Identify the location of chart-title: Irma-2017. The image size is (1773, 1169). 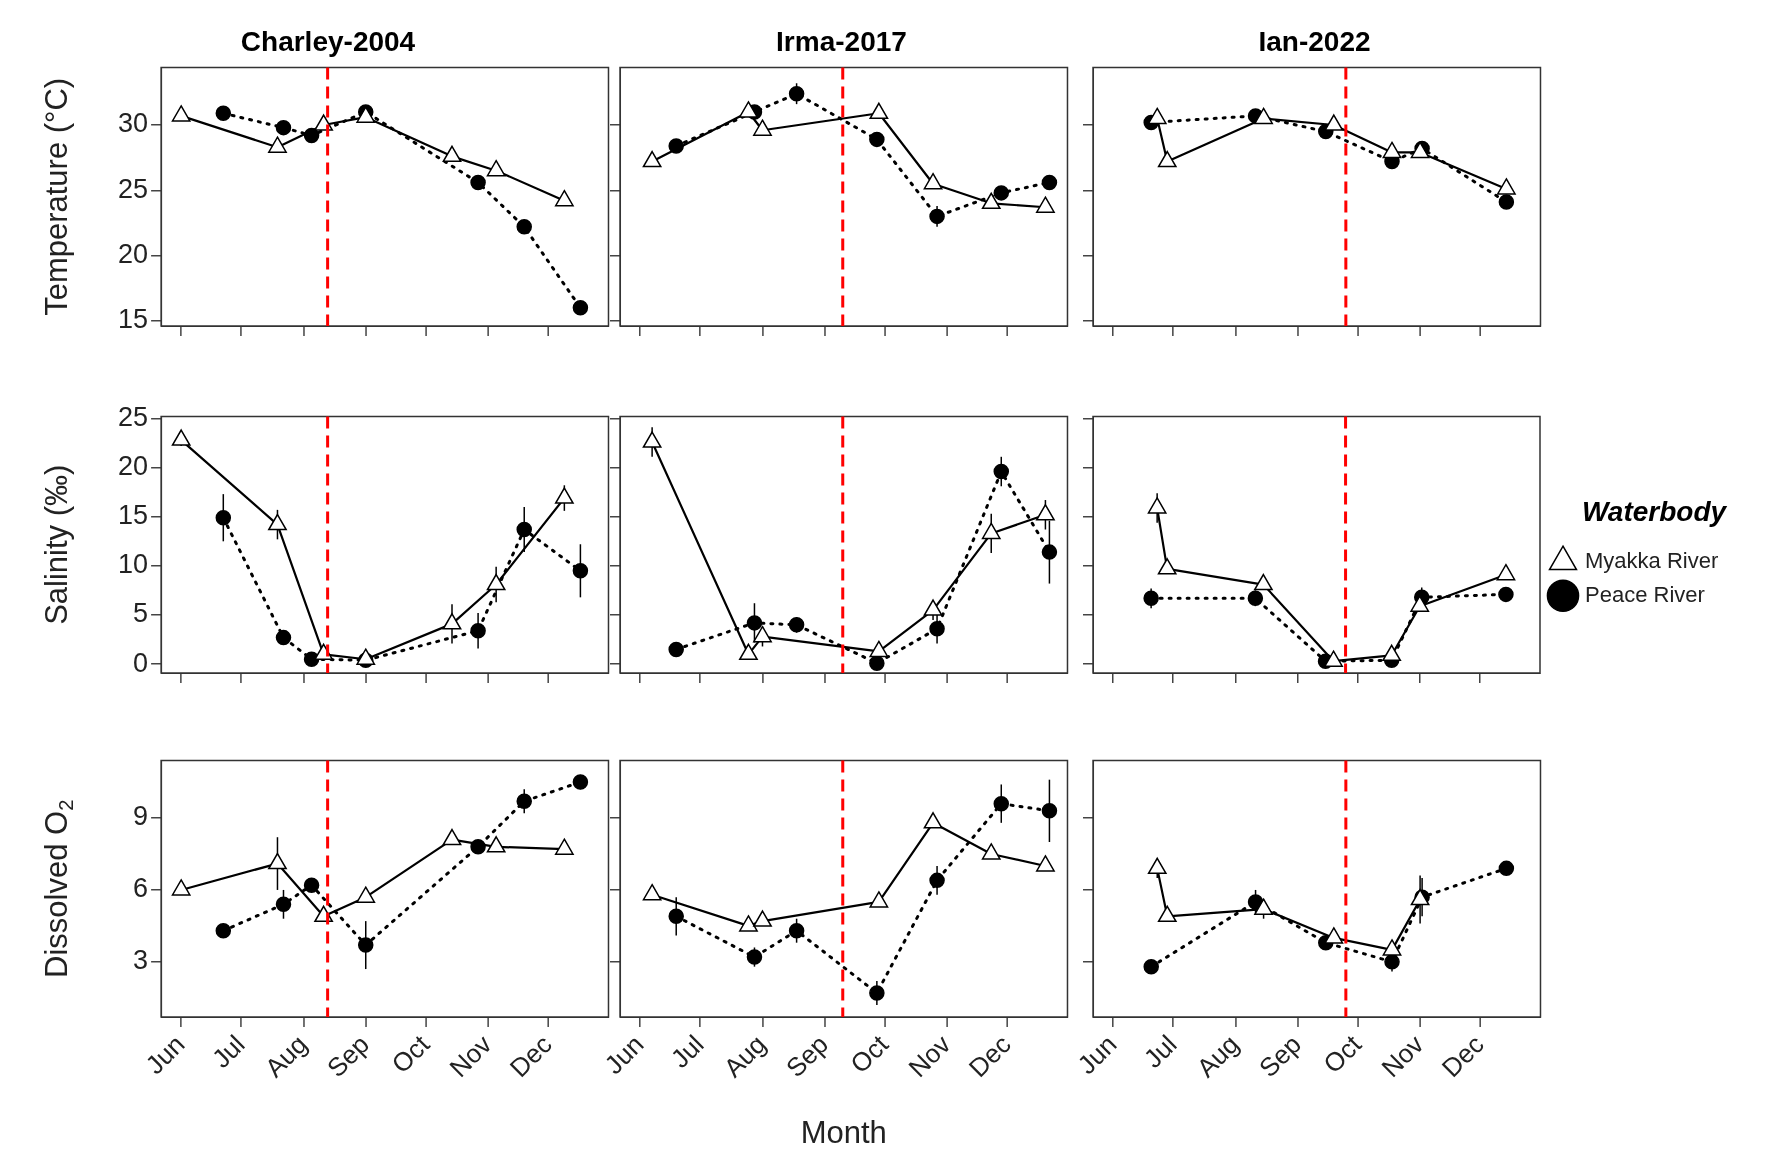
(841, 41).